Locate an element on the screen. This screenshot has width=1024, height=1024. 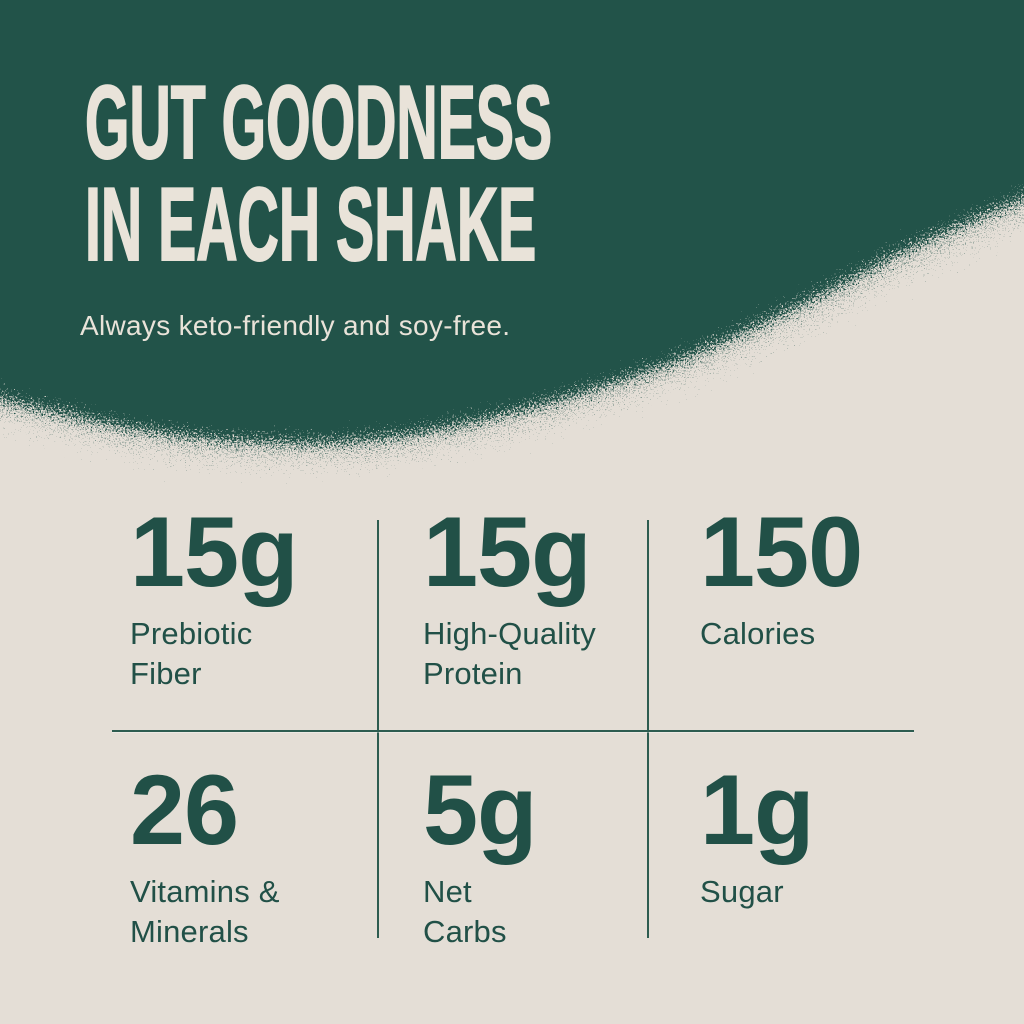
page-title: GUT GOODNESS IN EACH SHAKE is located at coordinates (318, 174).